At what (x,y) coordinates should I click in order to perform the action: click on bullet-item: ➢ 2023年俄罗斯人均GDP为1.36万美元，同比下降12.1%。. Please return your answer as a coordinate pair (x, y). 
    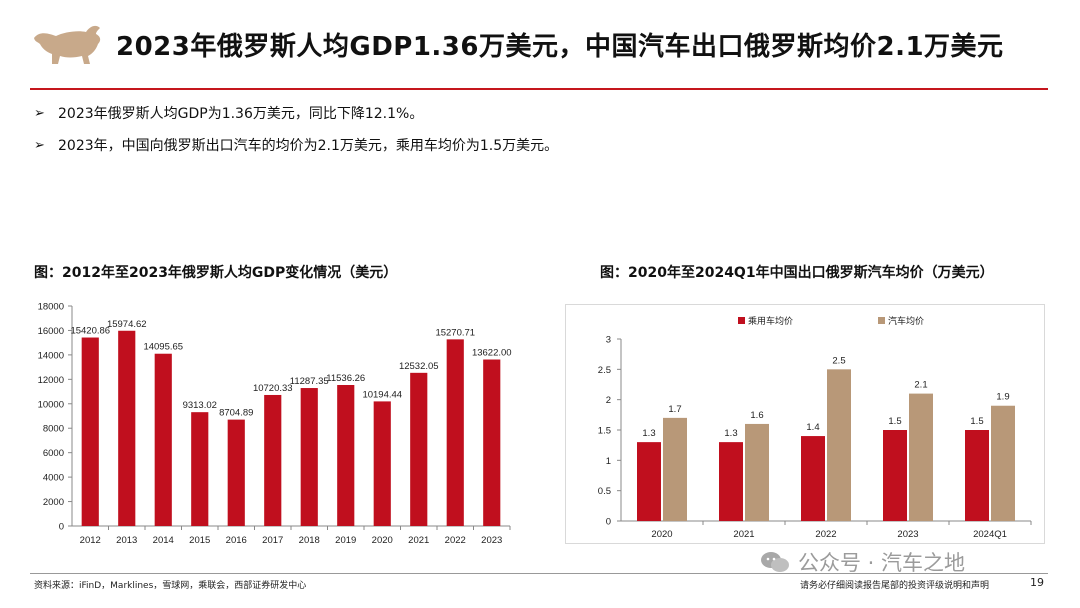
    Looking at the image, I should click on (296, 114).